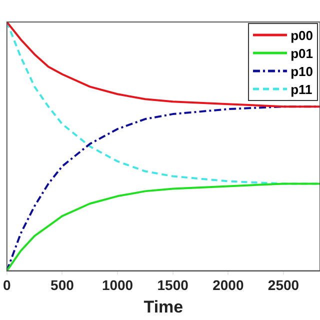 The height and width of the screenshot is (320, 320). Describe the element at coordinates (301, 53) in the screenshot. I see `legend-label: p01` at that location.